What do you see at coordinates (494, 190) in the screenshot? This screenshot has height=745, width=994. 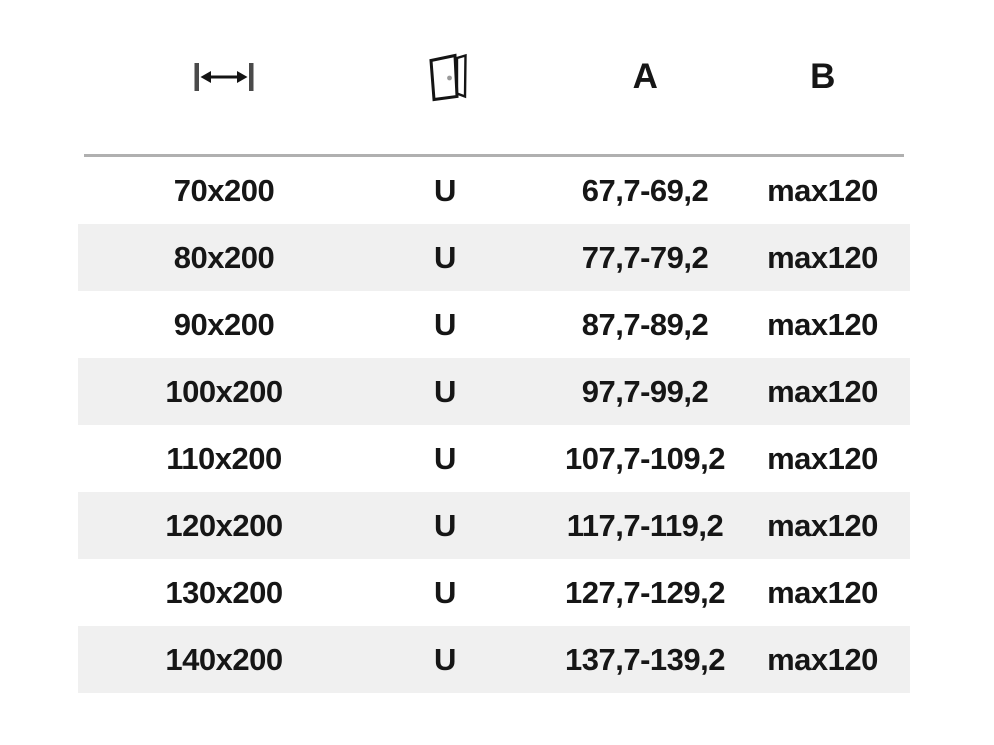 I see `table-row: 70x200 U 67,7-69,2 max120` at bounding box center [494, 190].